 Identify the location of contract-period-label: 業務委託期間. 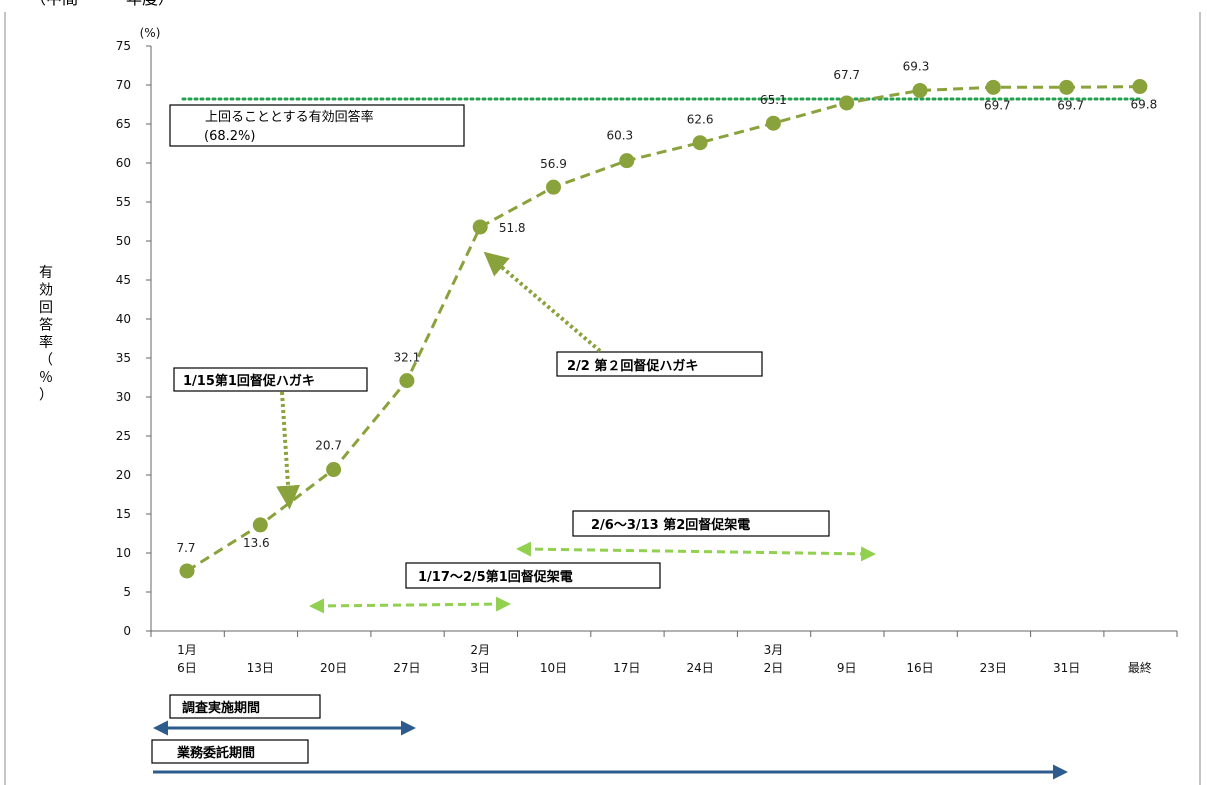
(215, 753).